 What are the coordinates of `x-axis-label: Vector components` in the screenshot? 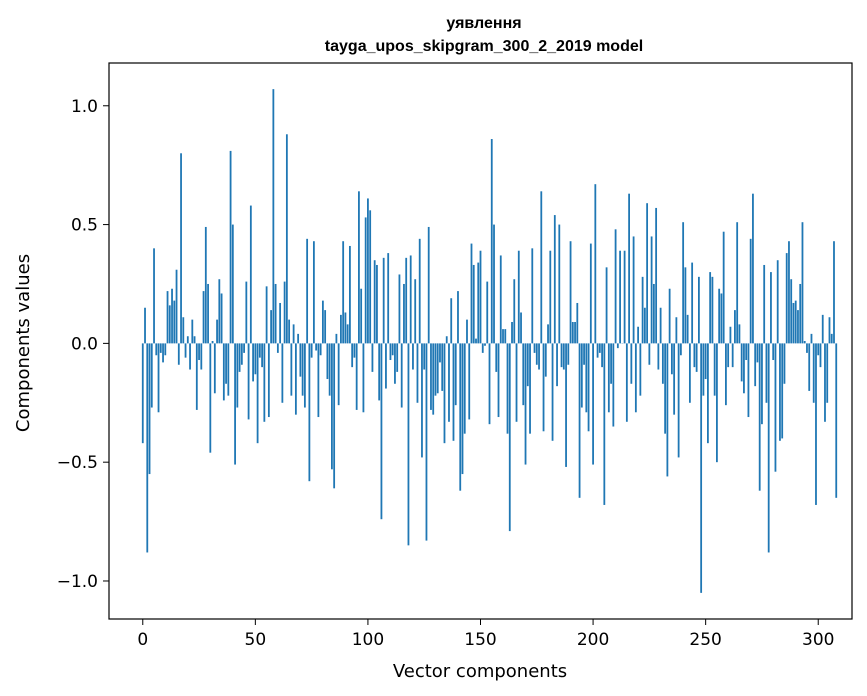 It's located at (480, 671).